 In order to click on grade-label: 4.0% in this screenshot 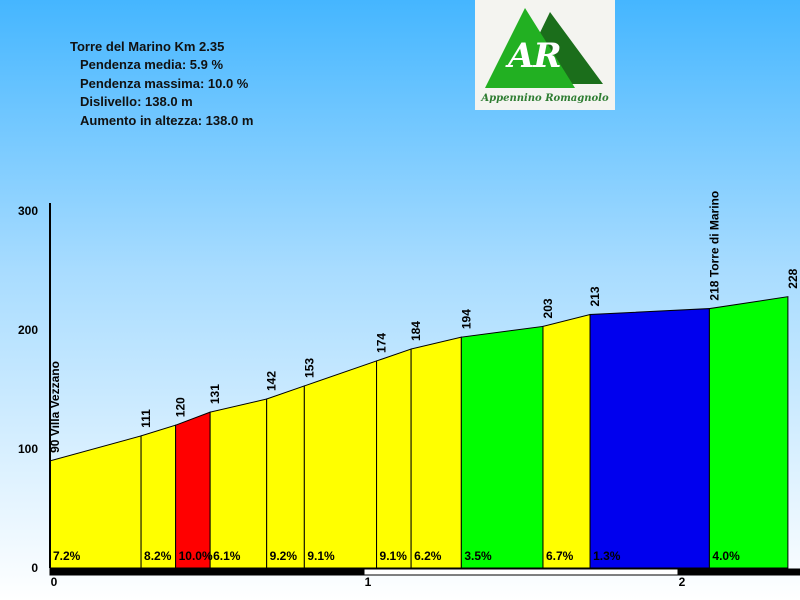, I will do `click(726, 556)`.